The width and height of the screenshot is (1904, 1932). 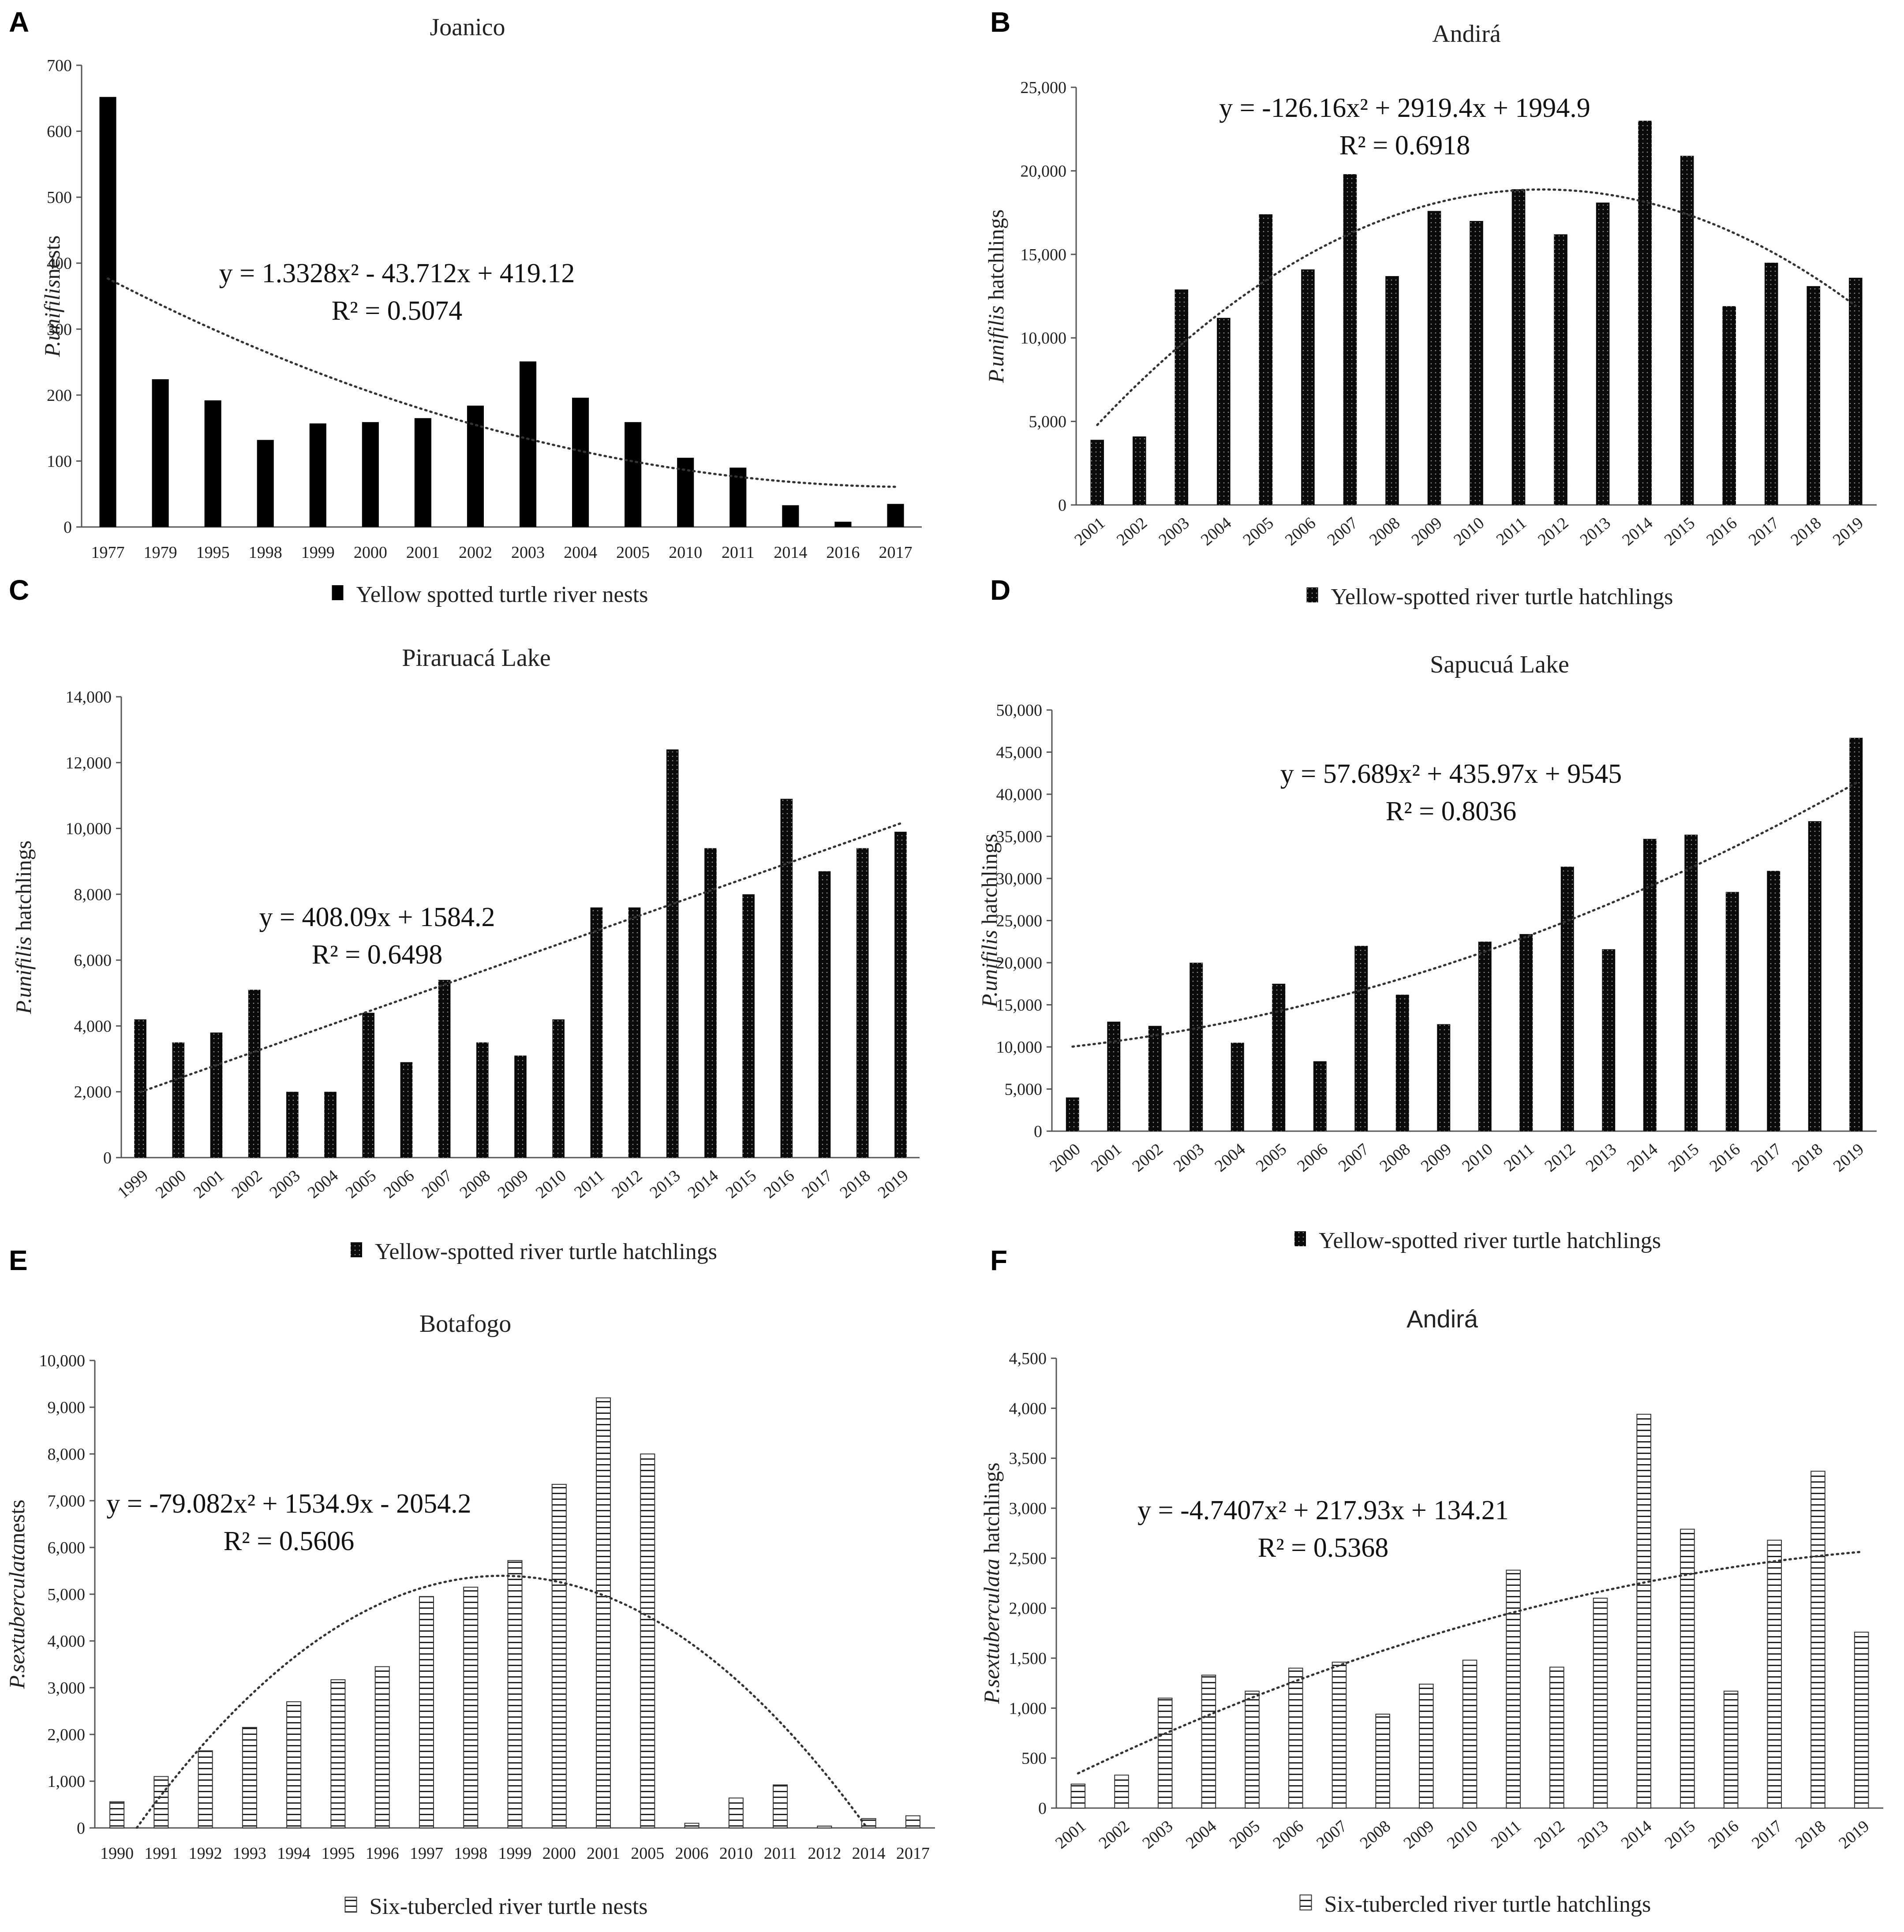 What do you see at coordinates (67, 1782) in the screenshot?
I see `y-tick-label: 1,000` at bounding box center [67, 1782].